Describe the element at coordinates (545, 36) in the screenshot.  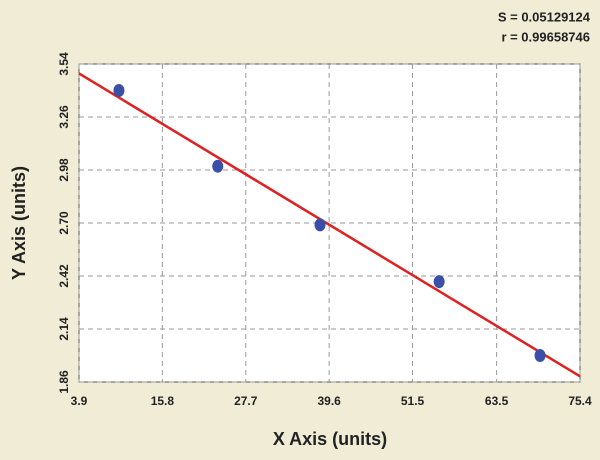
I see `annotation: r = 0.99658746` at that location.